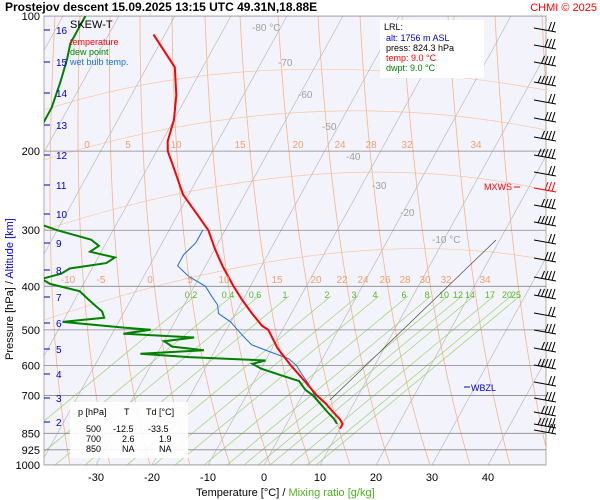 The width and height of the screenshot is (600, 500). What do you see at coordinates (264, 478) in the screenshot?
I see `temperature-tick-label: 0` at bounding box center [264, 478].